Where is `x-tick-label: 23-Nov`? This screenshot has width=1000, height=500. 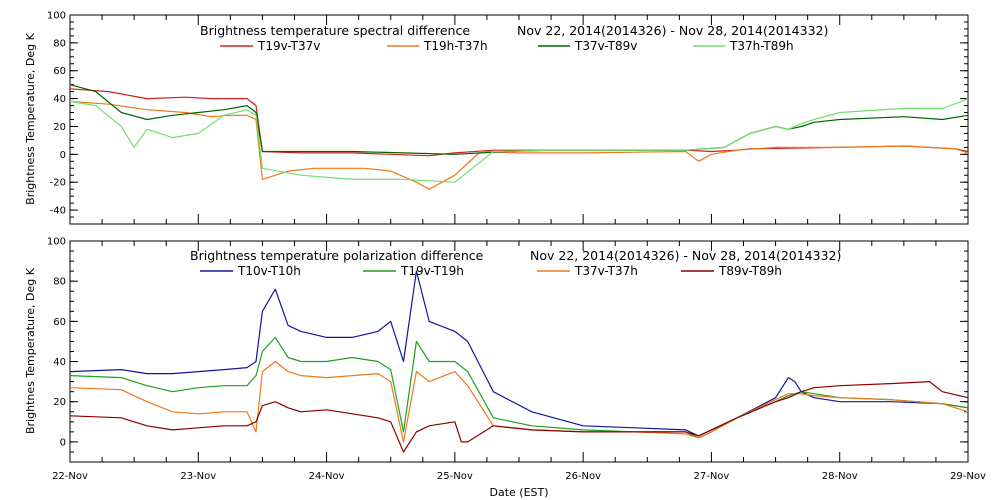 x-tick-label: 23-Nov is located at coordinates (198, 476).